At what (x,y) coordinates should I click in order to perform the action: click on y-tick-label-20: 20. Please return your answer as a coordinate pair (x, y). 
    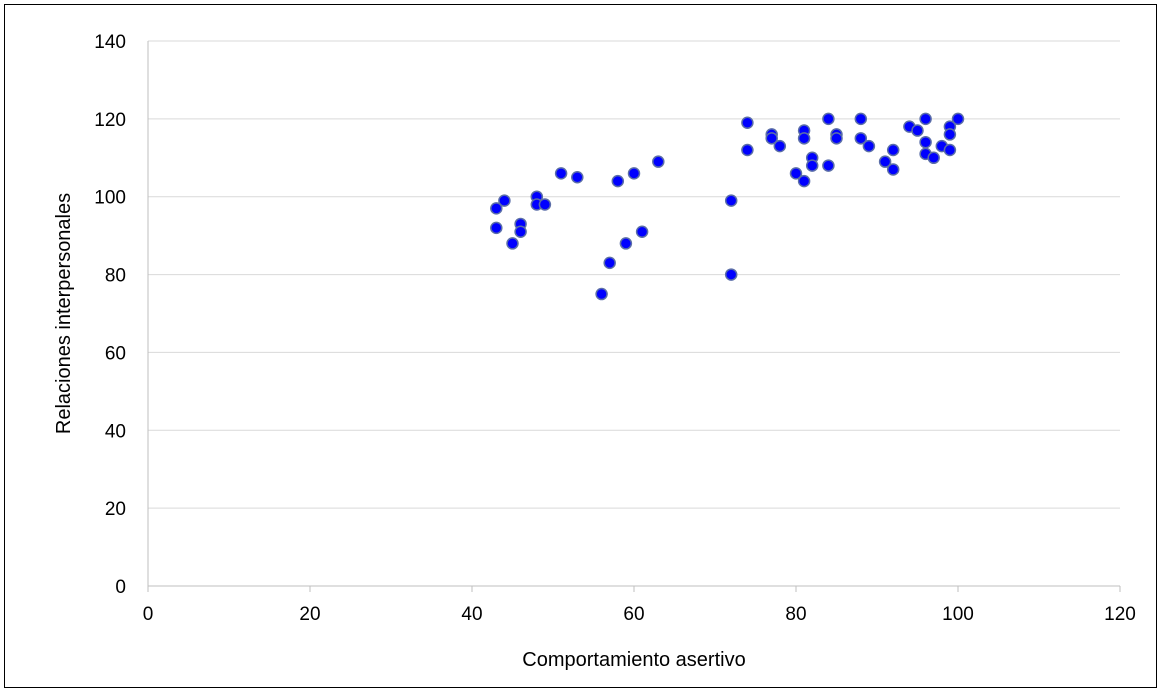
    Looking at the image, I should click on (115, 509).